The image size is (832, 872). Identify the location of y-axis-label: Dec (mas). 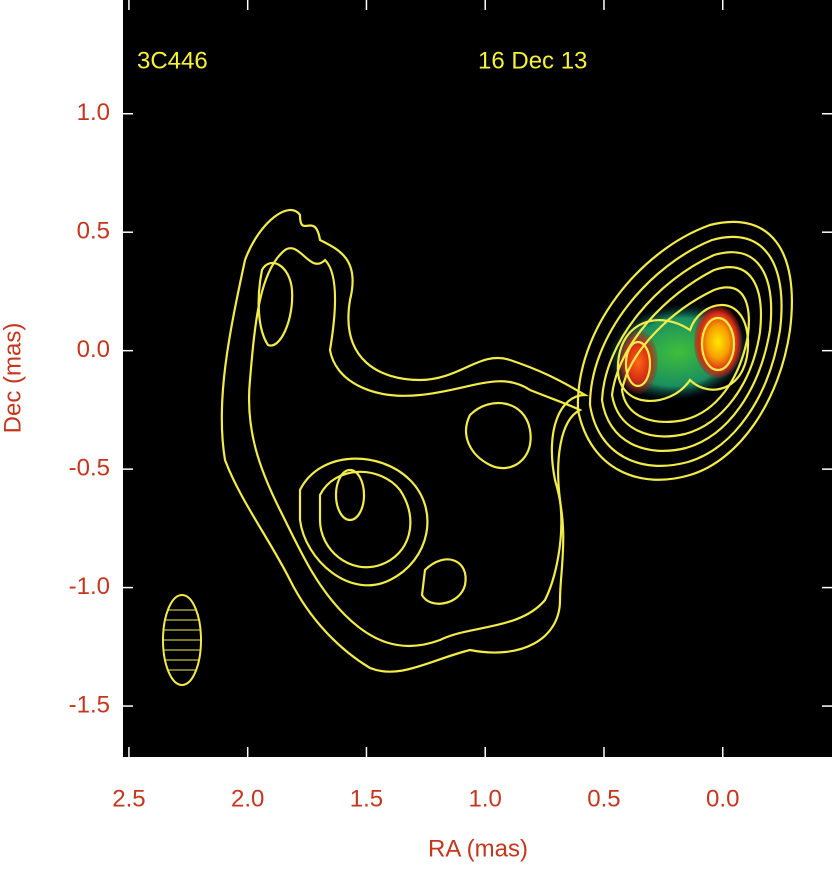
(13, 378).